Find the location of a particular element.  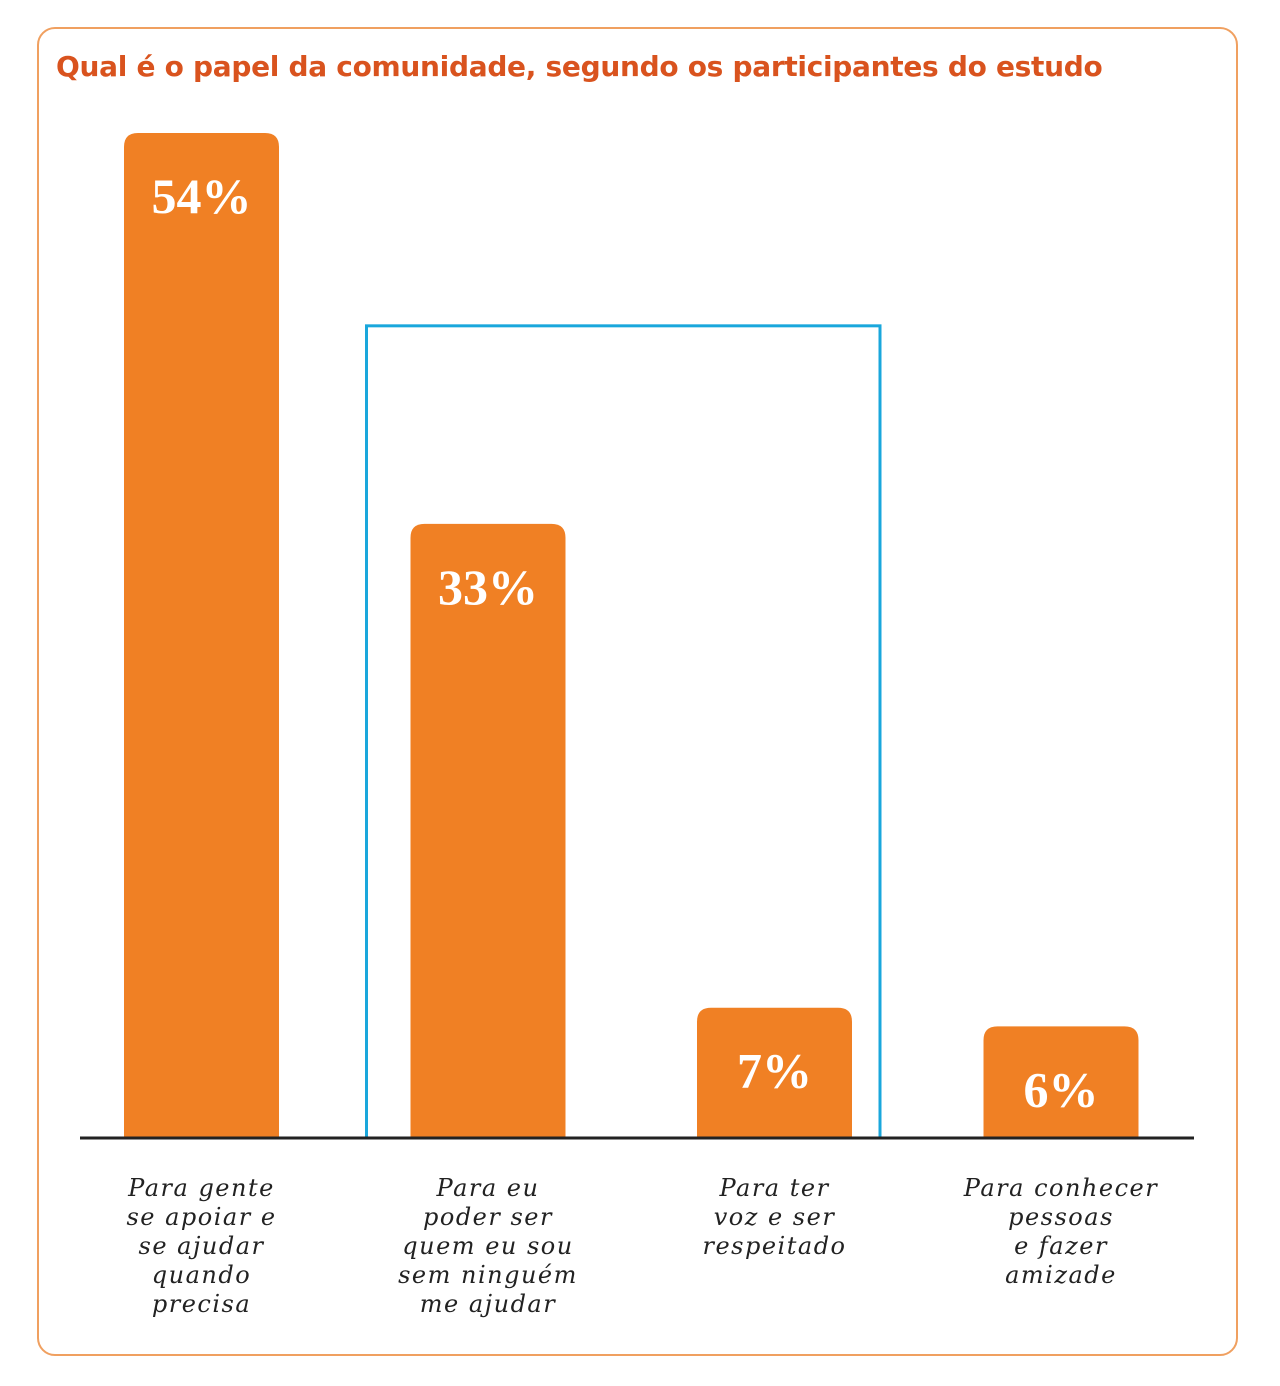

category-label-line: Para eu is located at coordinates (488, 1188).